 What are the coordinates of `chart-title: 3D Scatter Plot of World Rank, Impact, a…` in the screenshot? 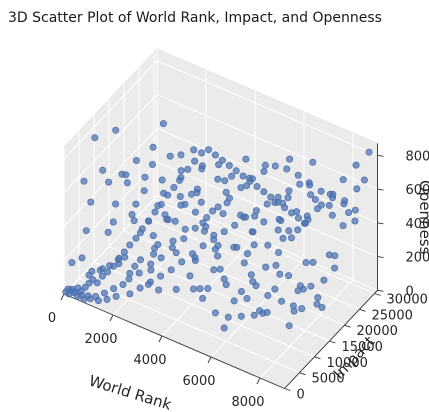 It's located at (195, 18).